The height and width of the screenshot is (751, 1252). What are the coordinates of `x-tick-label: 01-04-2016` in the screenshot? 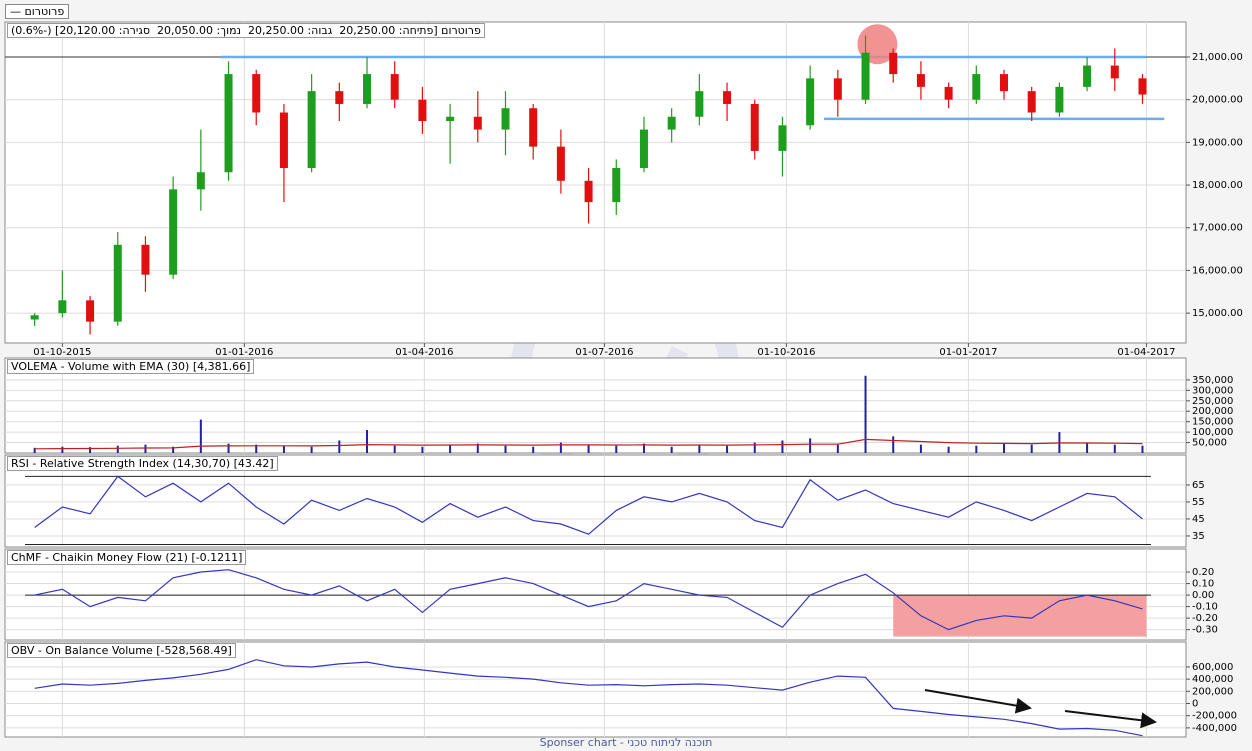 It's located at (424, 352).